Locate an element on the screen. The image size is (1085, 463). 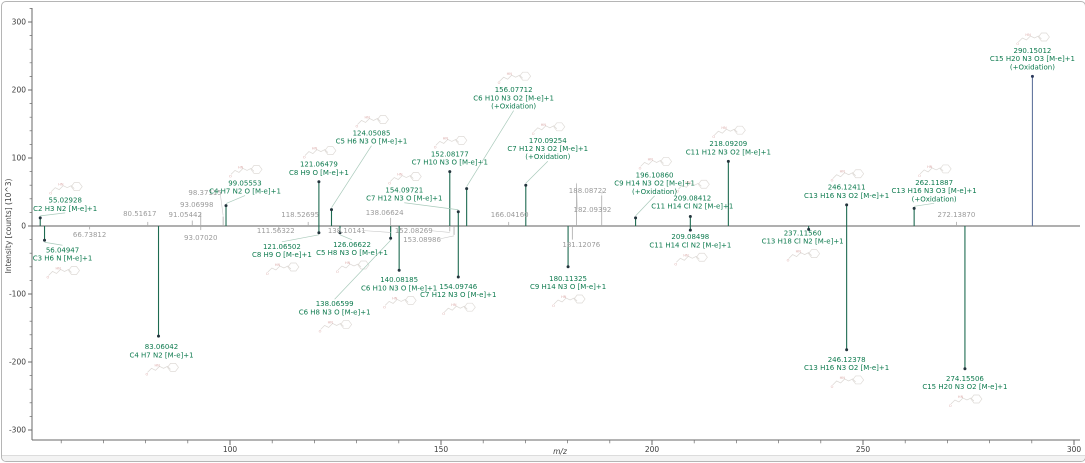
peak-marker-55.02928 is located at coordinates (40, 218).